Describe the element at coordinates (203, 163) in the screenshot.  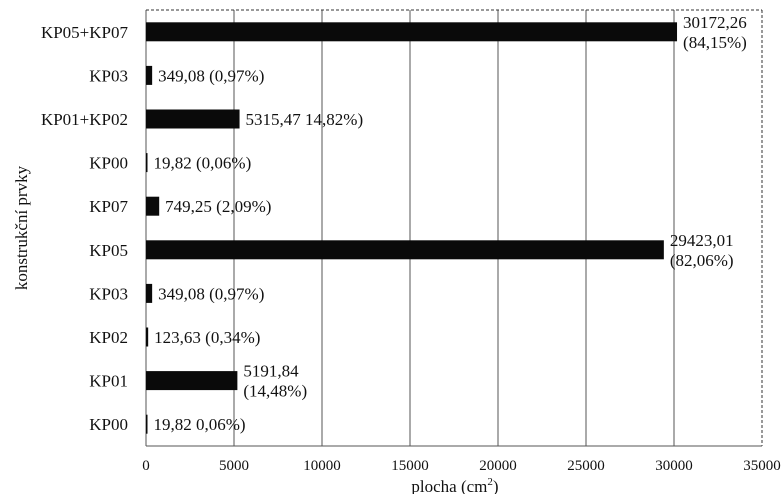
I see `data-label-3: 19,82 (0,06%)` at that location.